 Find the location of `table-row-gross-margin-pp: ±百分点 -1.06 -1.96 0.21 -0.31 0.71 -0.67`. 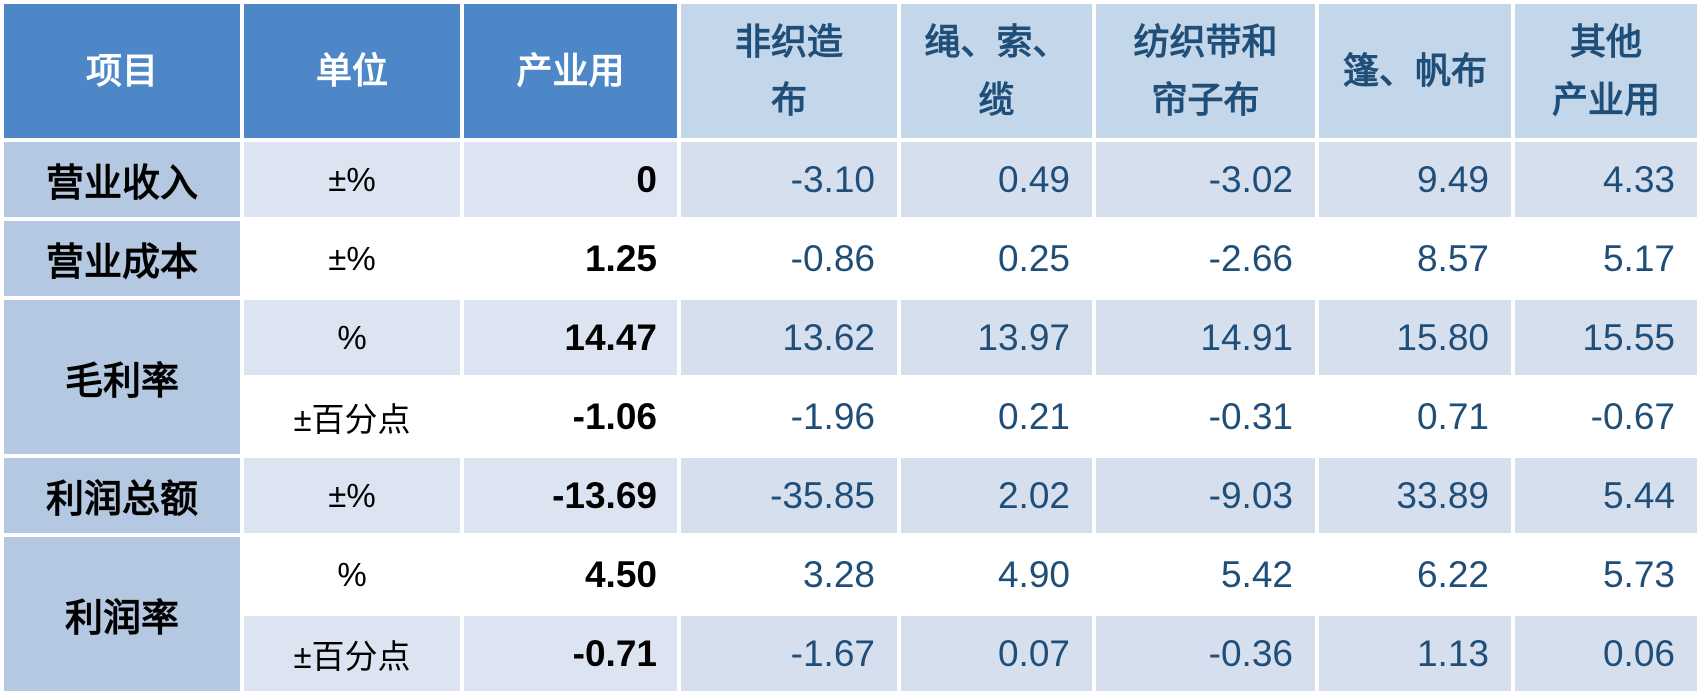

table-row-gross-margin-pp: ±百分点 -1.06 -1.96 0.21 -0.31 0.71 -0.67 is located at coordinates (850, 416).